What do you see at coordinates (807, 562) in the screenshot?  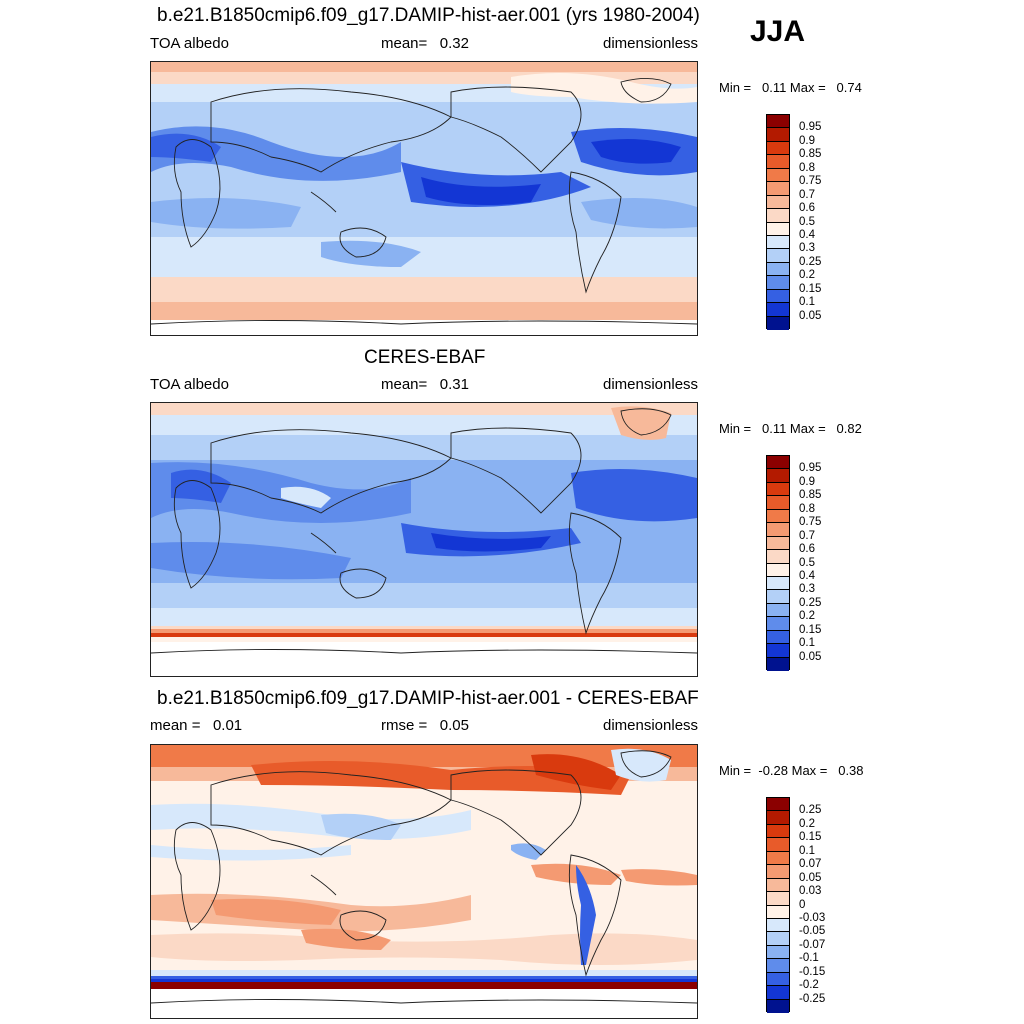 I see `panel2-colorbar-label: 0.5` at bounding box center [807, 562].